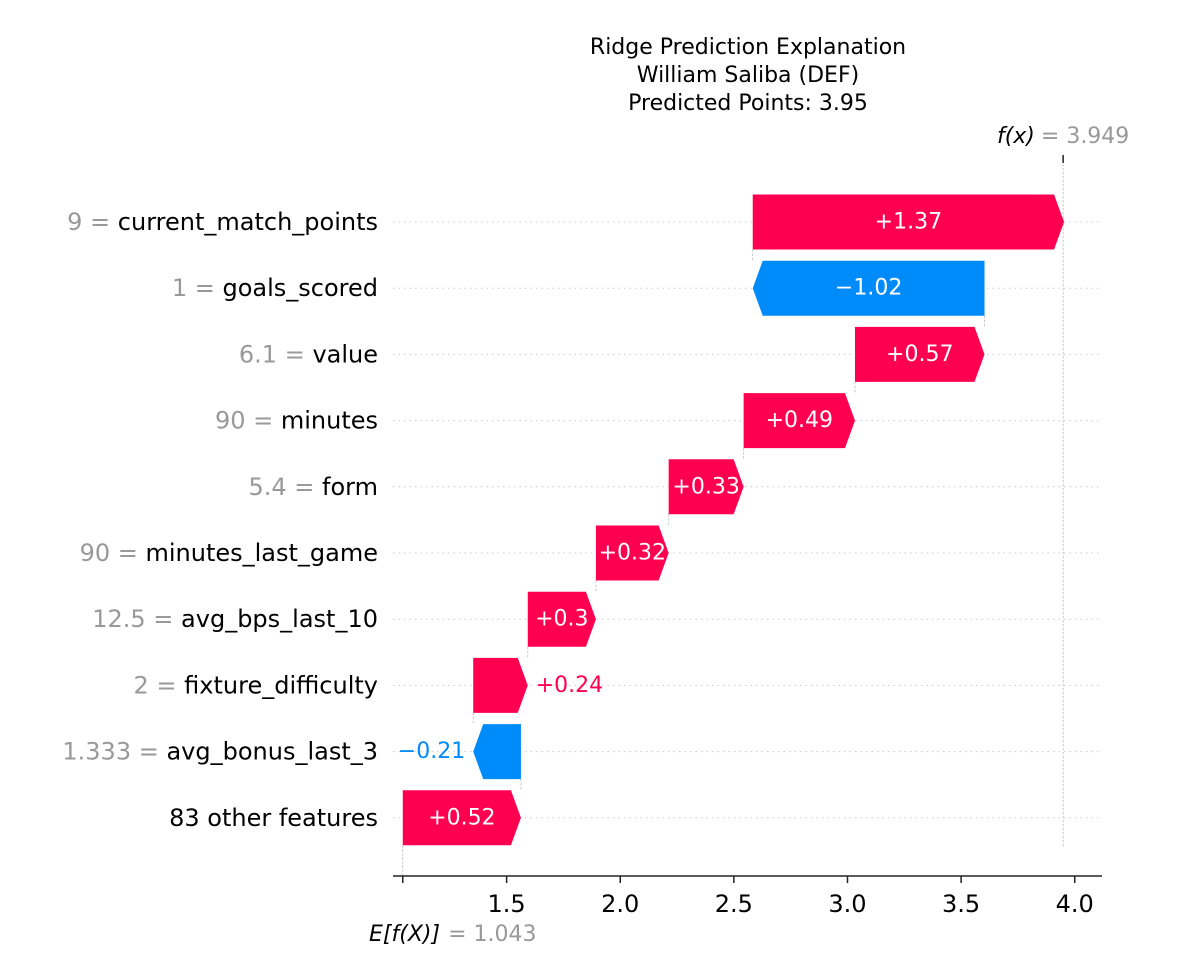 This screenshot has height=975, width=1200. What do you see at coordinates (272, 752) in the screenshot?
I see `feature-name: avg_bonus_last_3` at bounding box center [272, 752].